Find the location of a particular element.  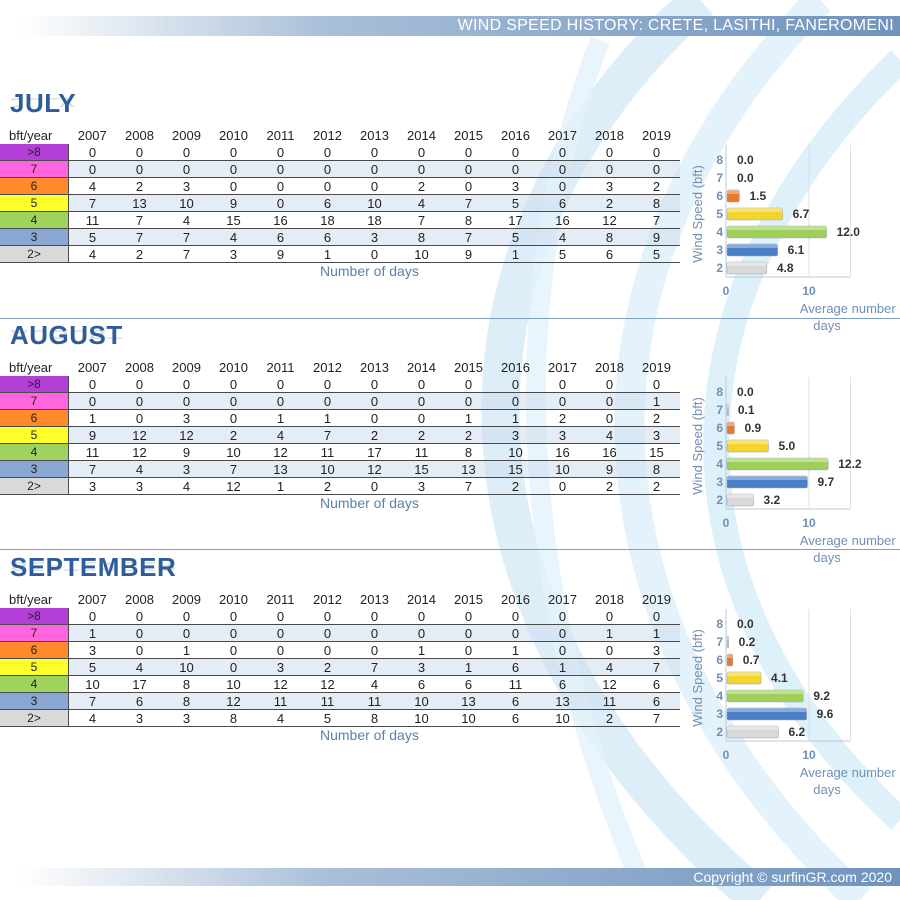

bft-scale-label: 5 is located at coordinates (34, 667).